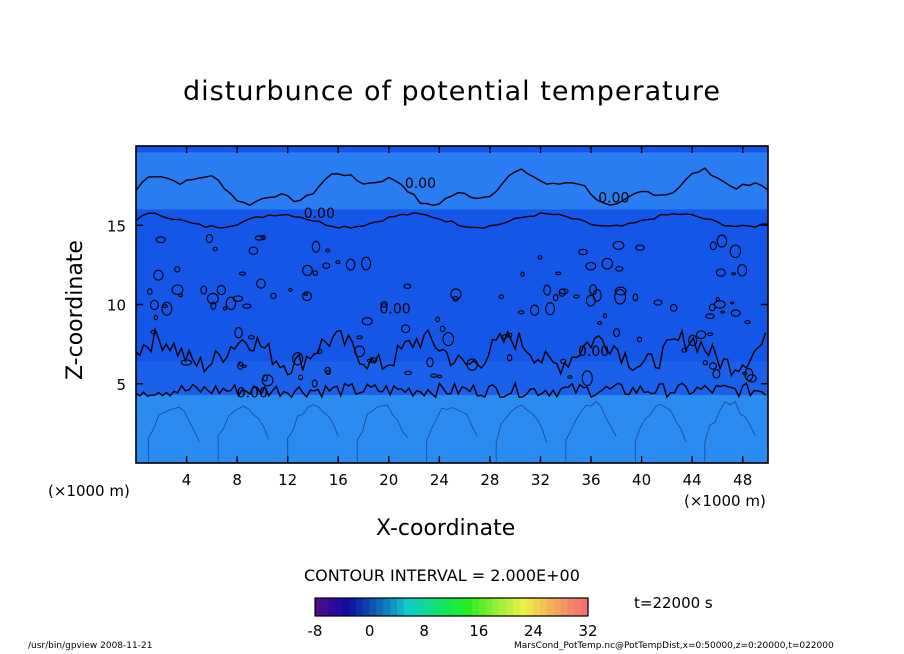 This screenshot has height=654, width=904. What do you see at coordinates (338, 480) in the screenshot?
I see `x-tick-label: 16` at bounding box center [338, 480].